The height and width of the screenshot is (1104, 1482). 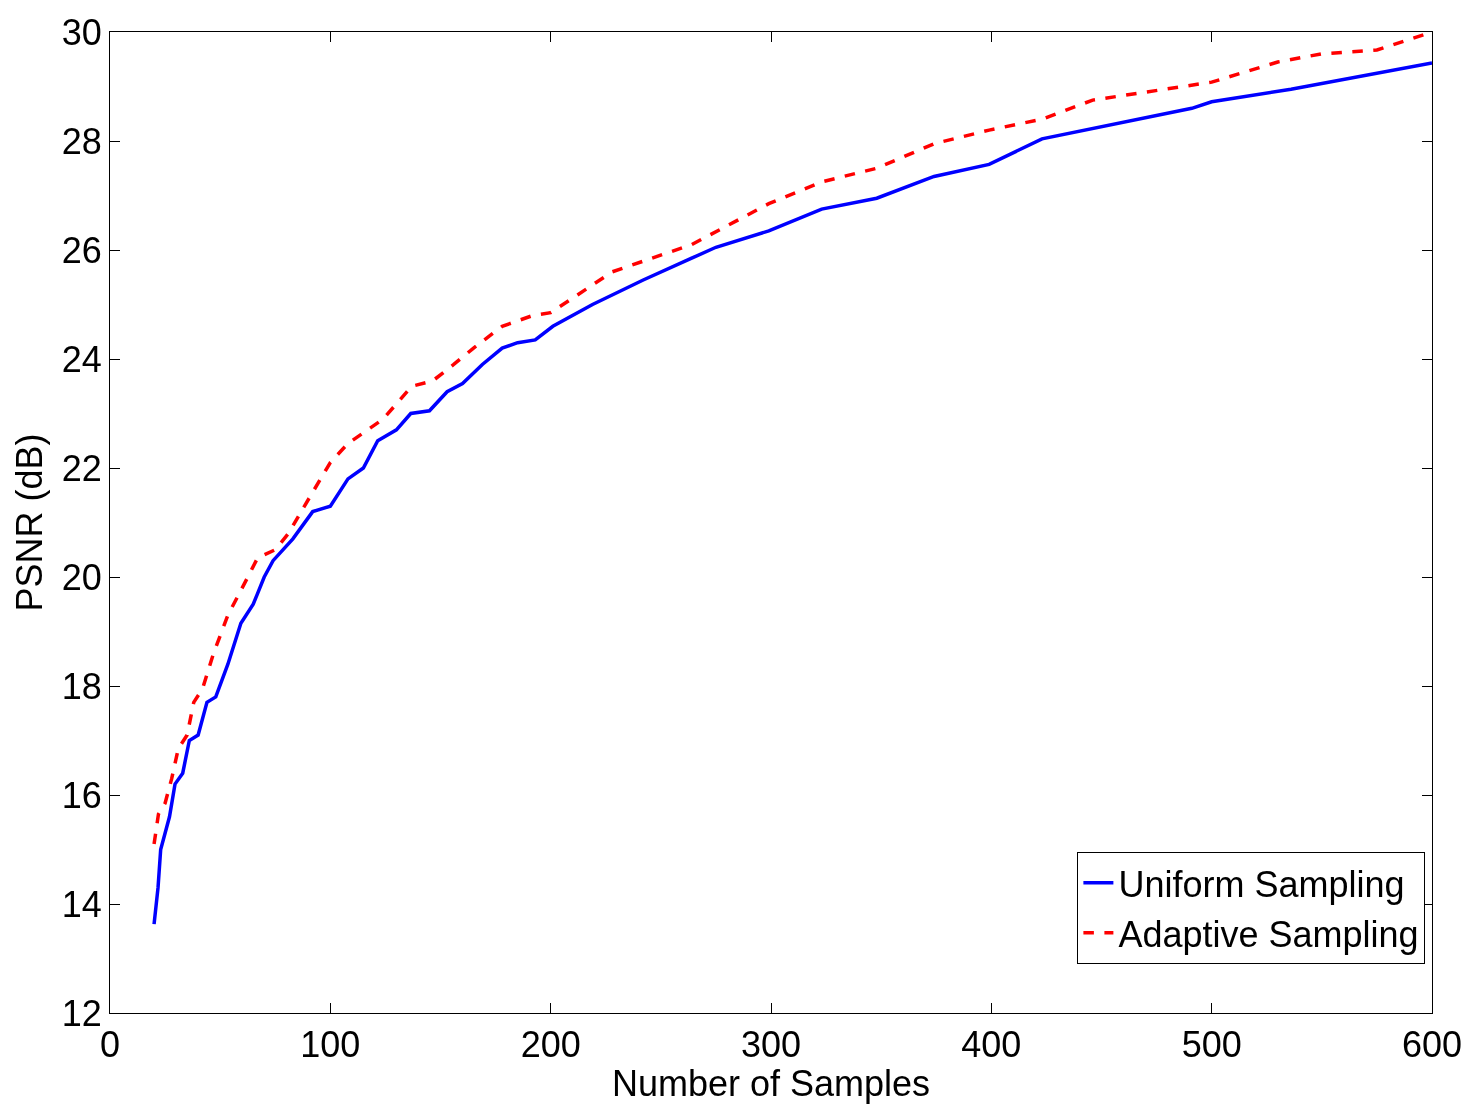 What do you see at coordinates (81, 359) in the screenshot?
I see `y-tick-label: 24` at bounding box center [81, 359].